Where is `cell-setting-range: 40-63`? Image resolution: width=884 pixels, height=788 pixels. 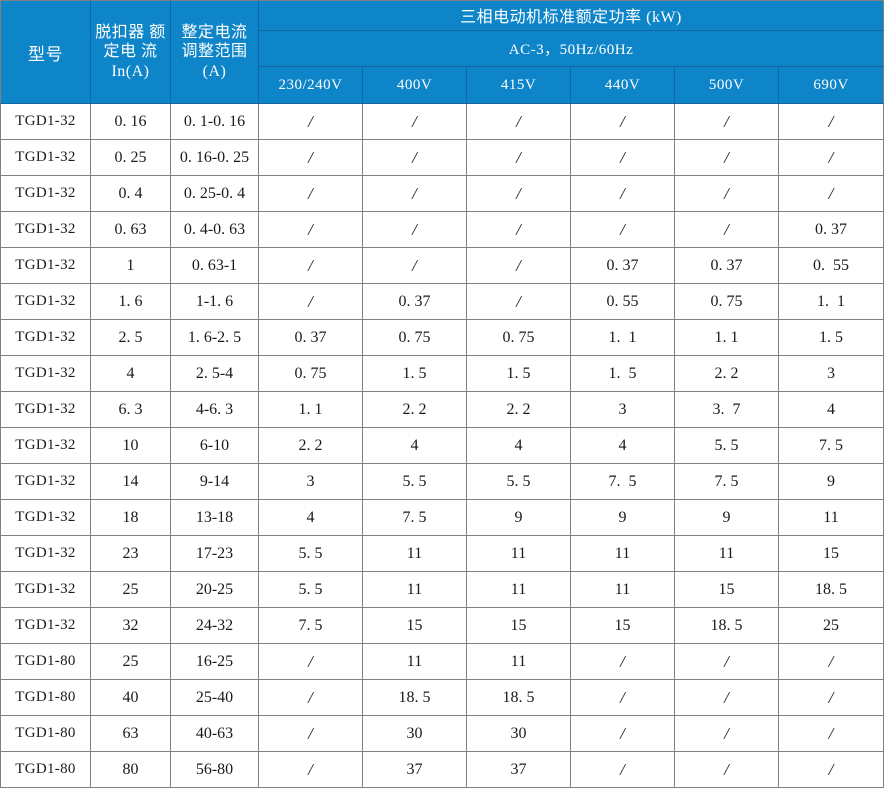 cell-setting-range: 40-63 is located at coordinates (214, 733).